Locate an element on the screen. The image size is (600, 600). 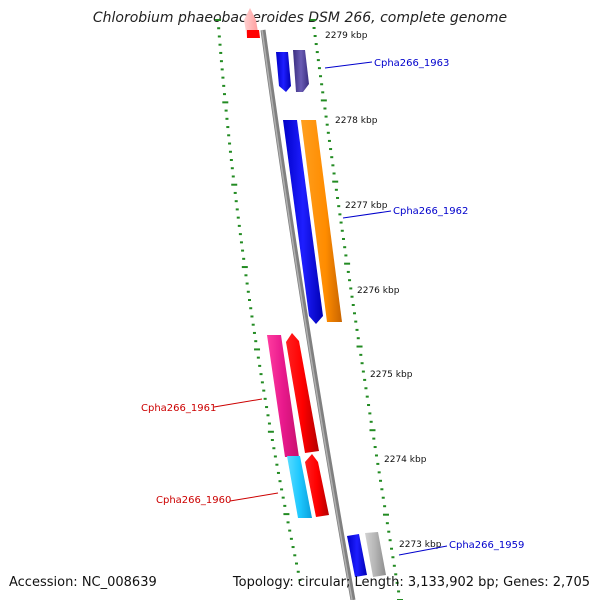
gene-cpha266-1959-a is located at coordinates (357, 555).